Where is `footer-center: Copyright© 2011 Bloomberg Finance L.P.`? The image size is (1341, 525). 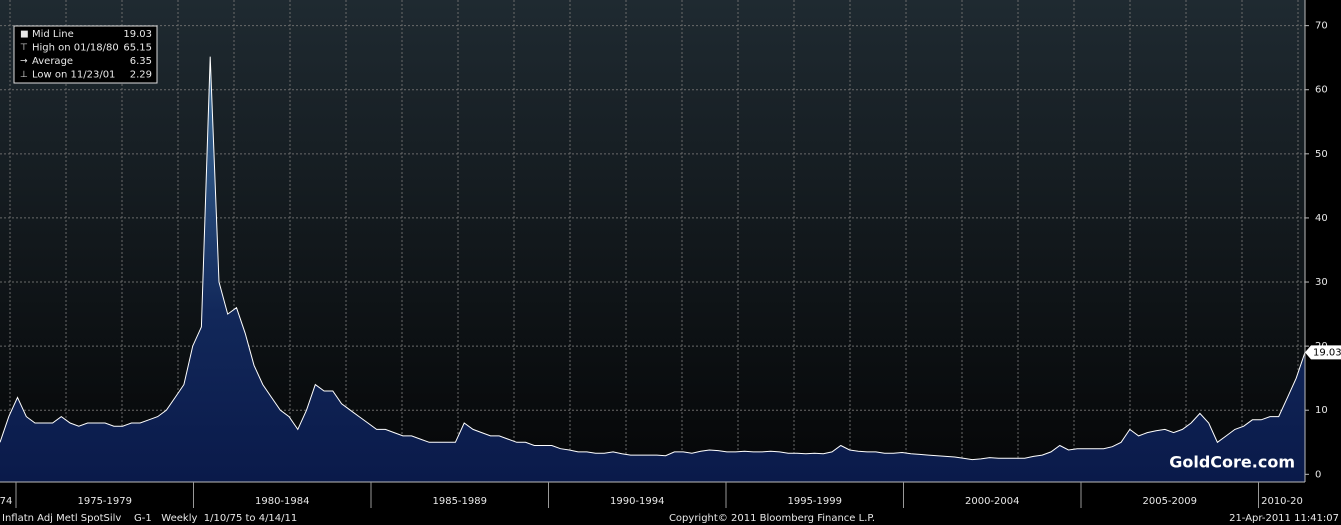 footer-center: Copyright© 2011 Bloomberg Finance L.P. is located at coordinates (772, 518).